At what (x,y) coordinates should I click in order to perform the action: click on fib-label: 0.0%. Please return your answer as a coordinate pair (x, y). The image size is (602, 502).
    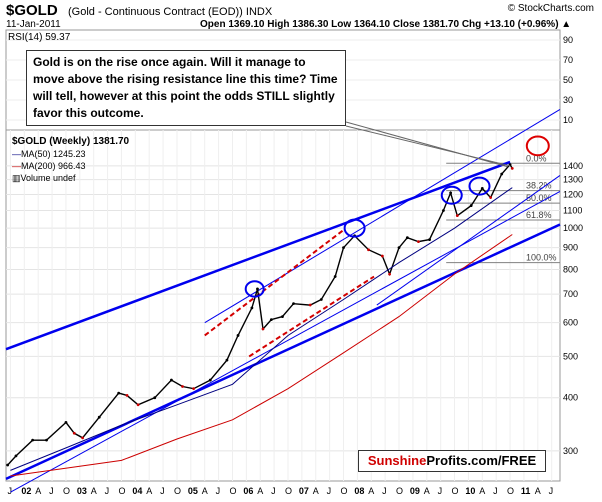
    Looking at the image, I should click on (536, 158).